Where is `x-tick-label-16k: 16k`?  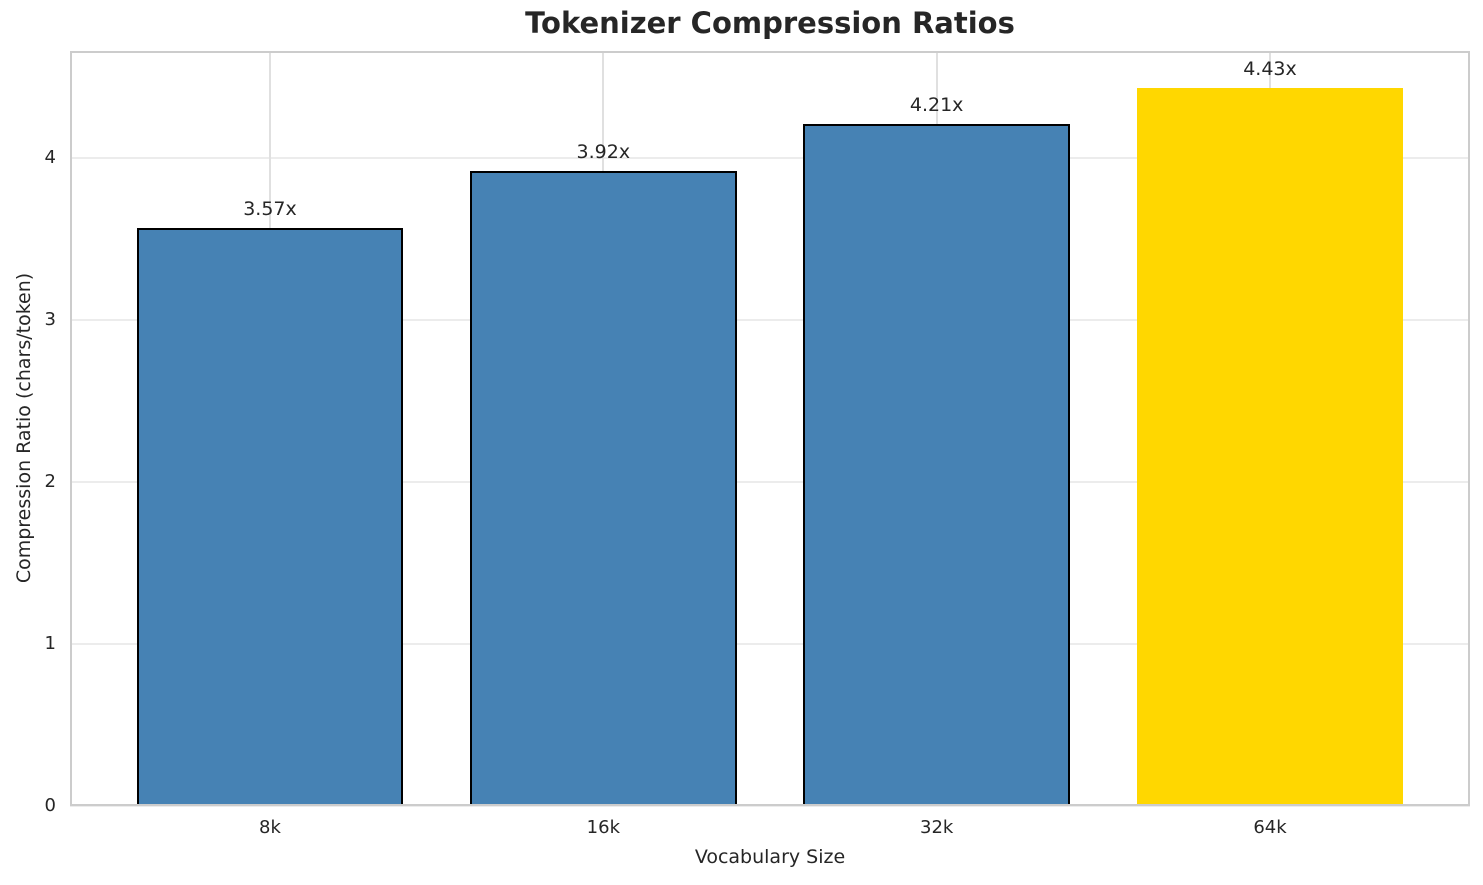
x-tick-label-16k: 16k is located at coordinates (603, 827).